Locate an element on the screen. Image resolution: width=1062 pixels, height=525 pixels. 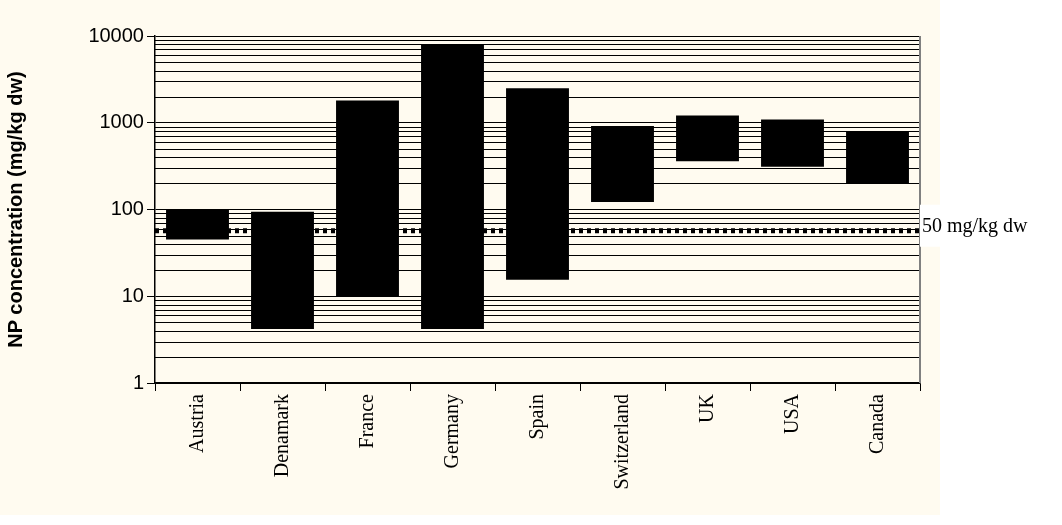
x-tick-label: Austria is located at coordinates (195, 423).